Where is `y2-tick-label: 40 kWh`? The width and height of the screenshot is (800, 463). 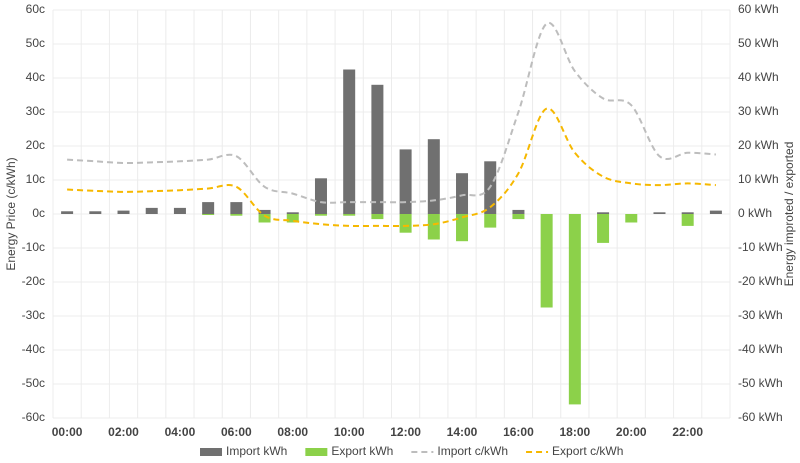 y2-tick-label: 40 kWh is located at coordinates (758, 77).